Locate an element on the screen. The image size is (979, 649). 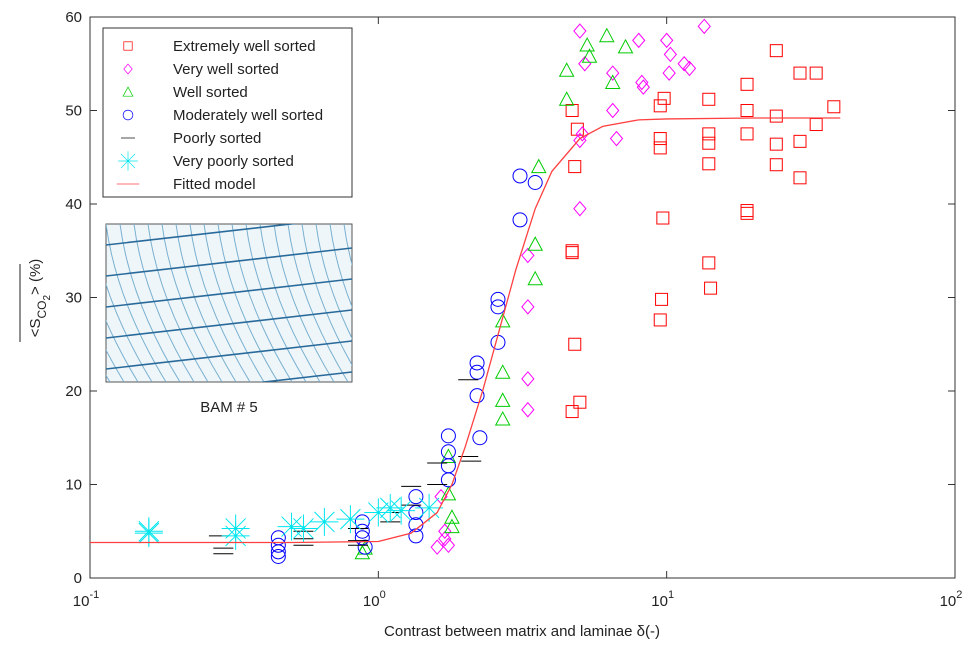
inset: BAM # 5 is located at coordinates (229, 319).